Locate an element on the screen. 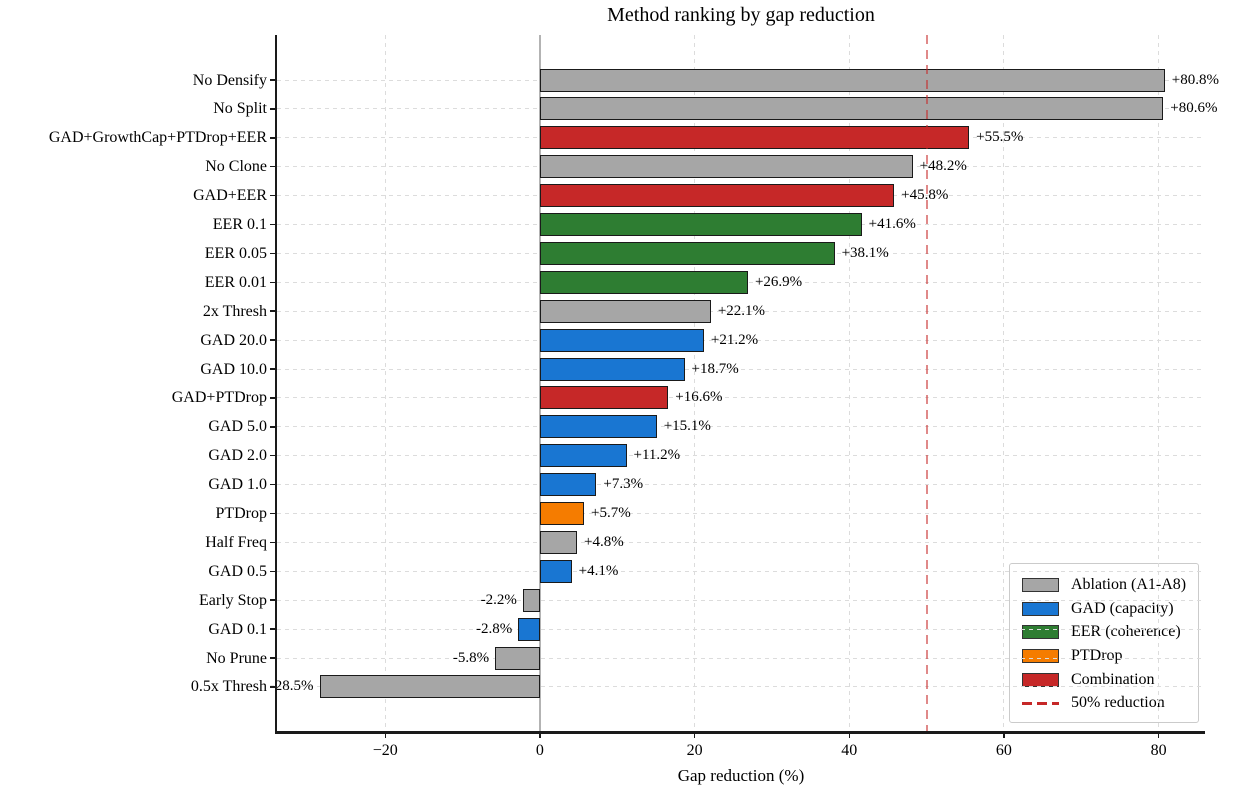  legend-dashed-line-swatch is located at coordinates (1040, 703).